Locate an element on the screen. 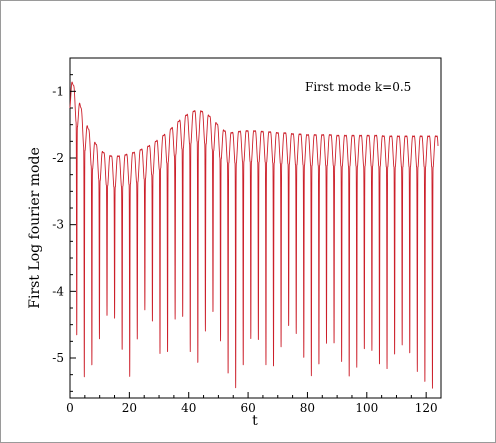 This screenshot has height=443, width=496. x-axis-ticks: 0 20 40 60 80 100 120 is located at coordinates (254, 403).